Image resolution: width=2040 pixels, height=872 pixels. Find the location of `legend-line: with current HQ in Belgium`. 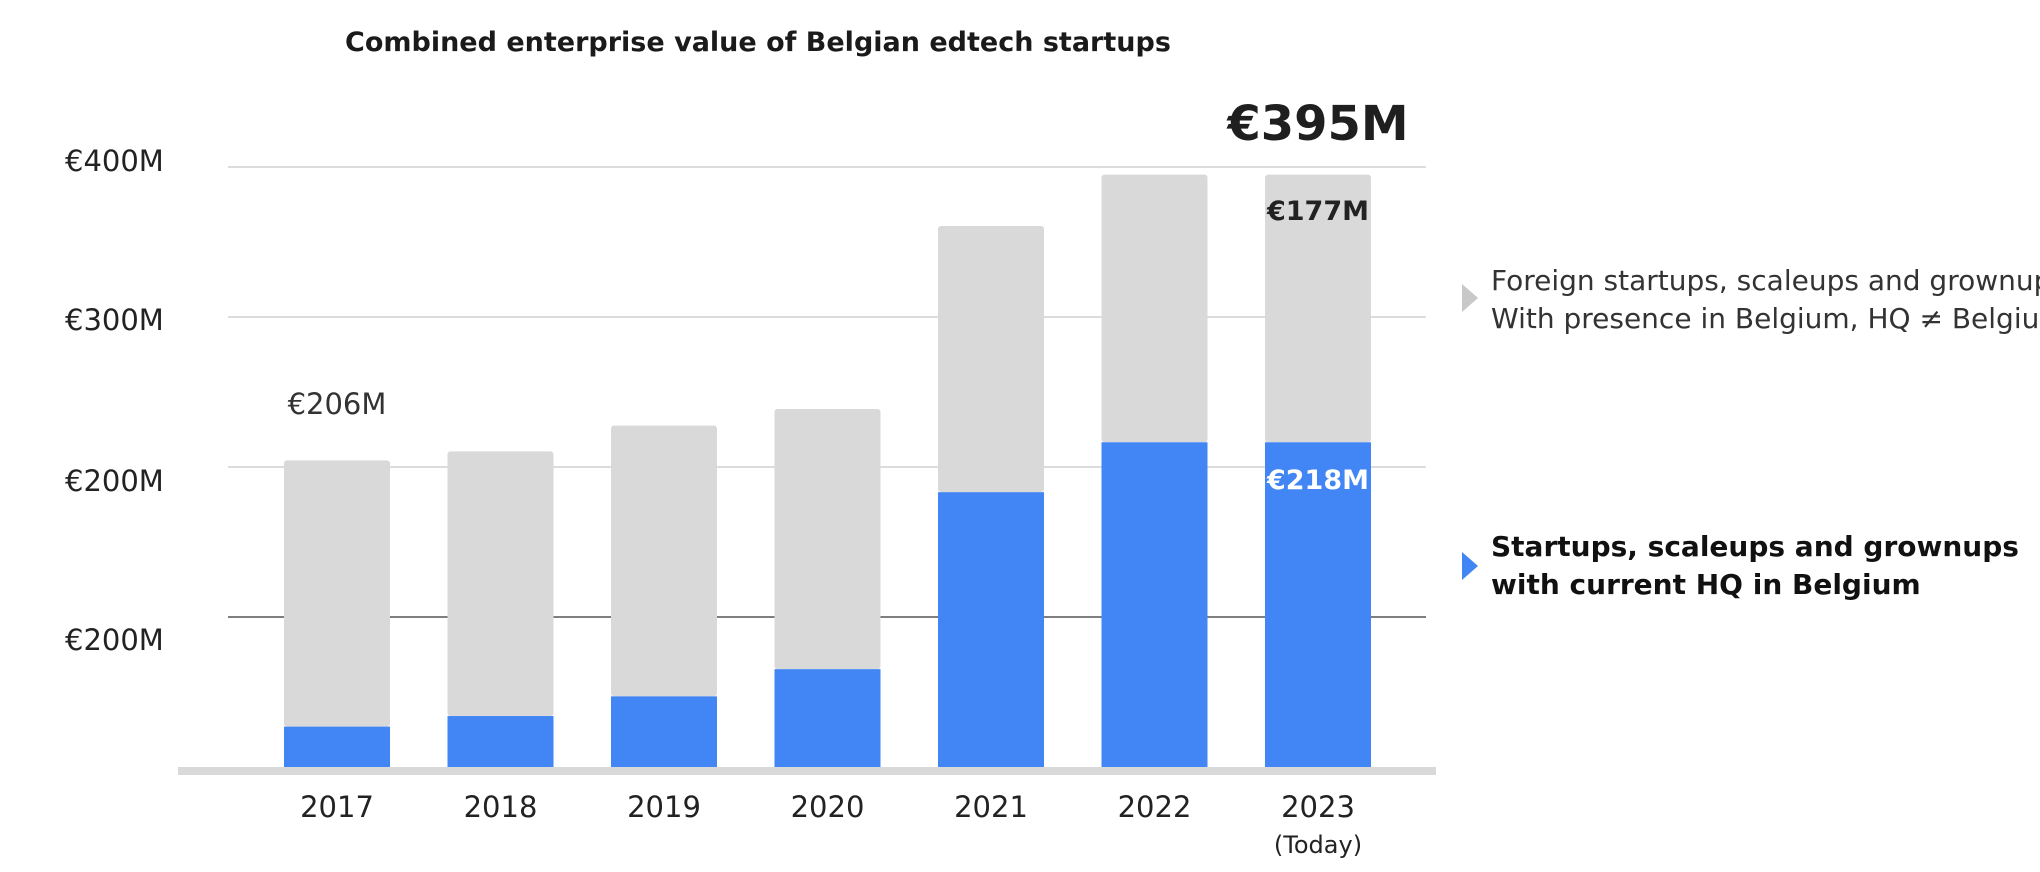

legend-line: with current HQ in Belgium is located at coordinates (1706, 584).